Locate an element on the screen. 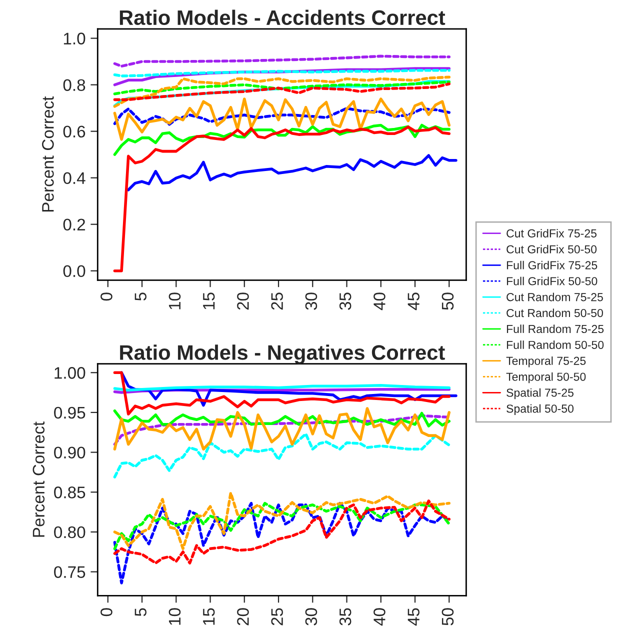 Image resolution: width=630 pixels, height=644 pixels. y-tick-label: 0.4 is located at coordinates (74, 178).